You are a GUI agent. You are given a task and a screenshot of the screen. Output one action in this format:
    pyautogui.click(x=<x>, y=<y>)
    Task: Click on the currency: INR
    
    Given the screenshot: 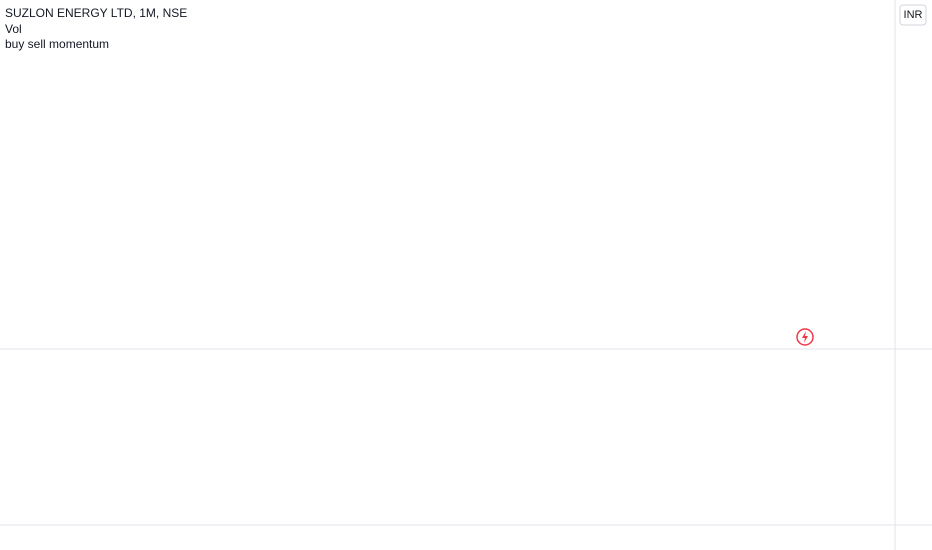 What is the action you would take?
    pyautogui.click(x=913, y=15)
    